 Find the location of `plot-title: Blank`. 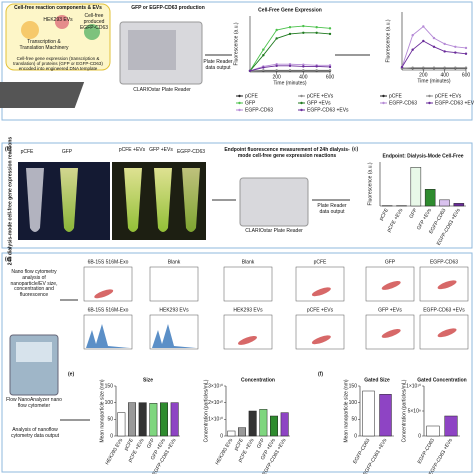

plot-title: Blank is located at coordinates (174, 262).